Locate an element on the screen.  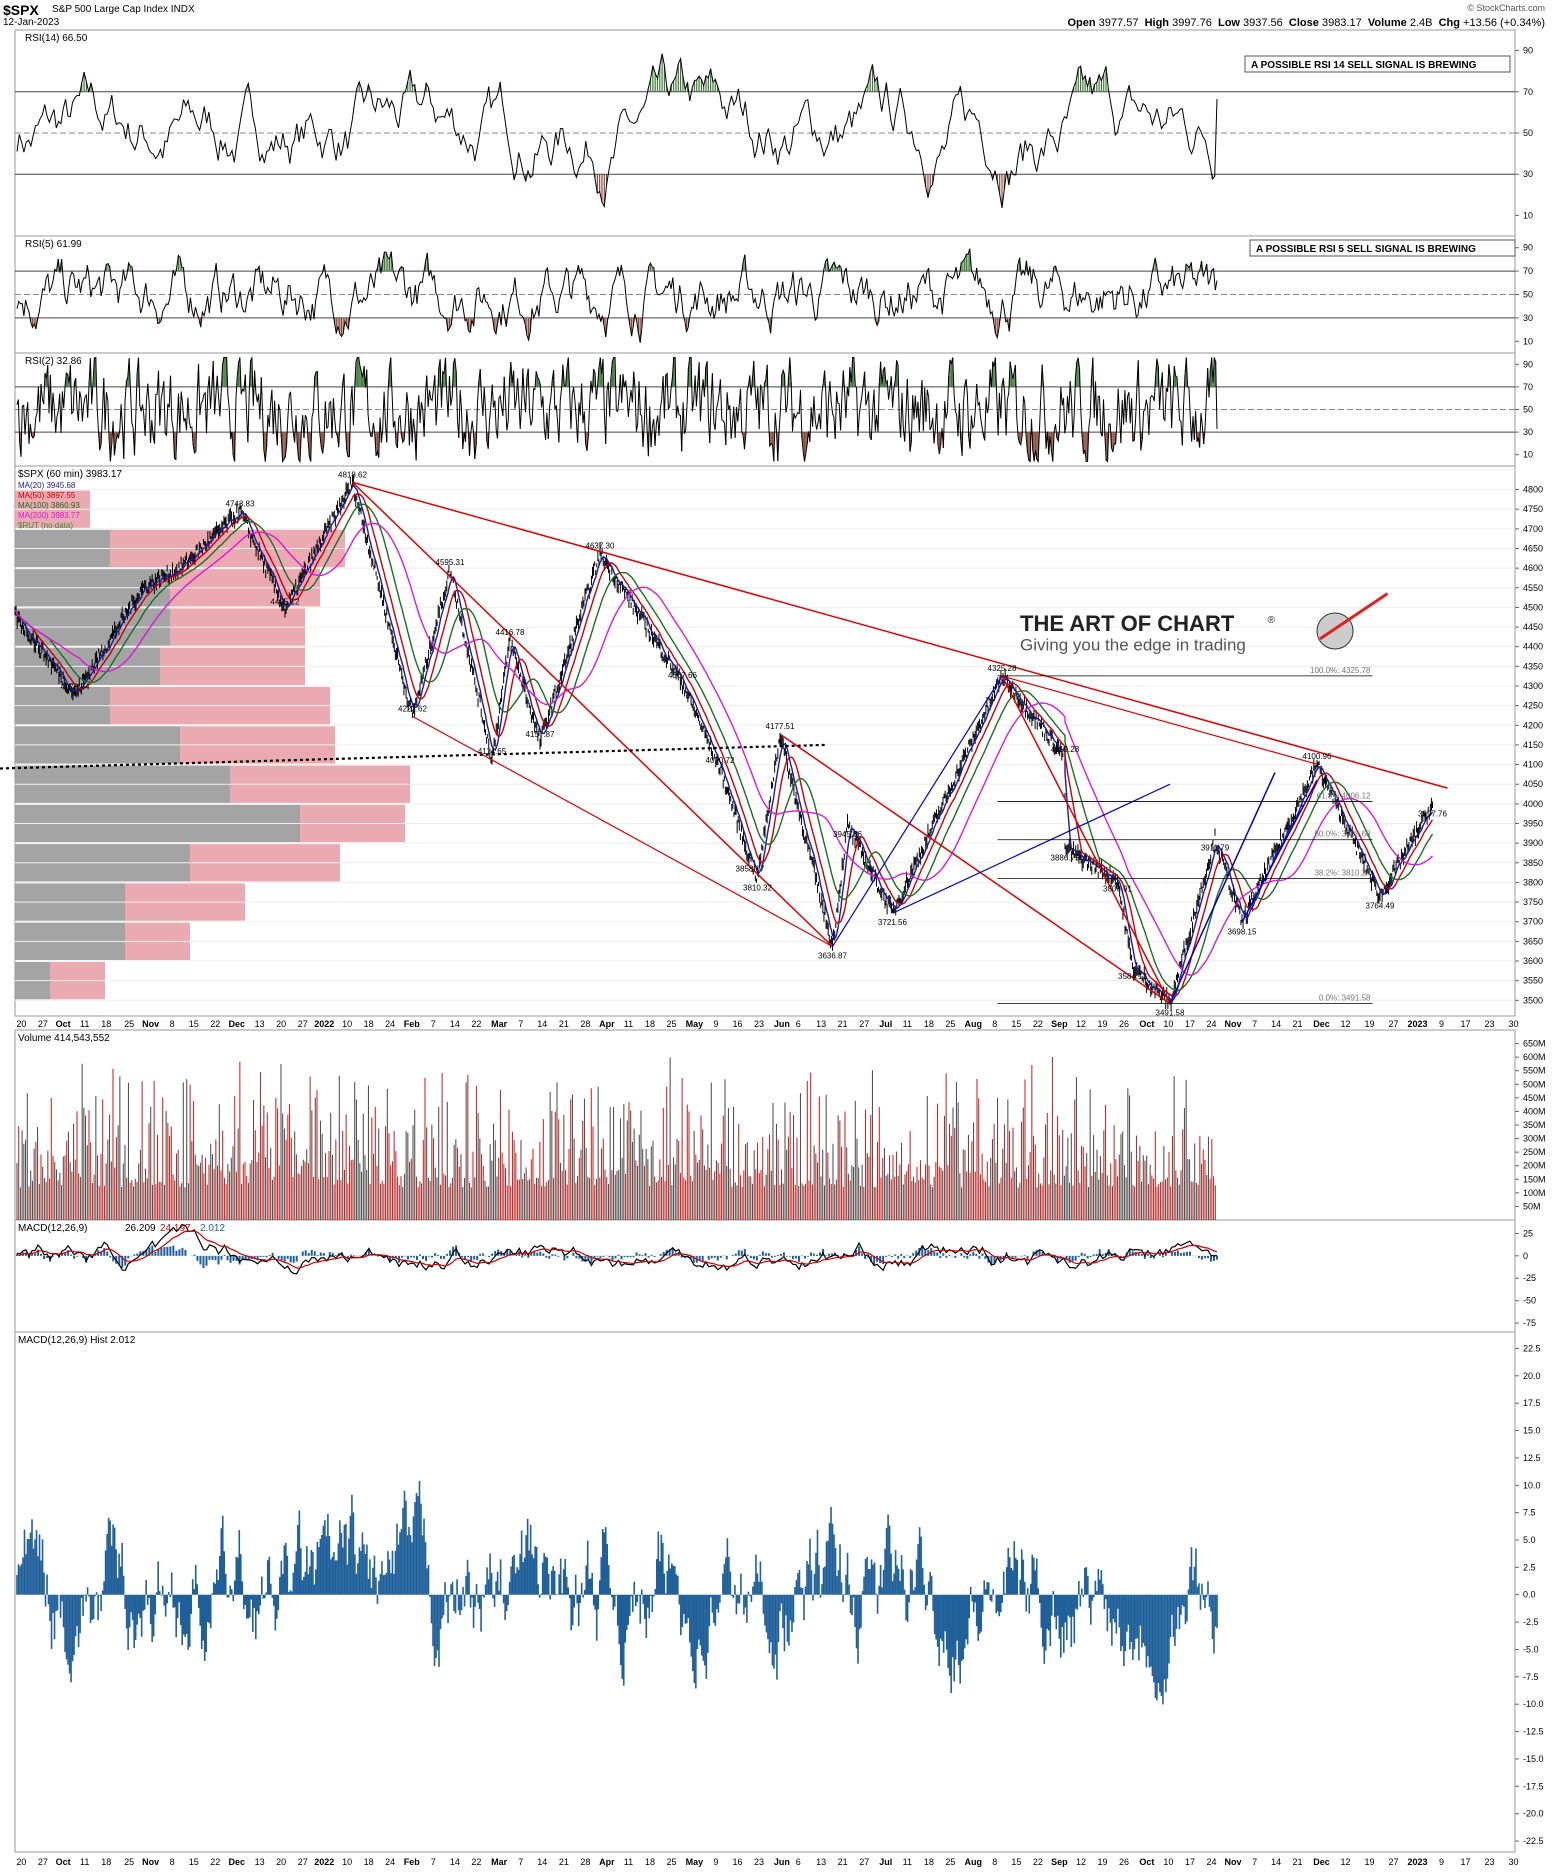
x-tick-label: Sep is located at coordinates (1059, 1024).